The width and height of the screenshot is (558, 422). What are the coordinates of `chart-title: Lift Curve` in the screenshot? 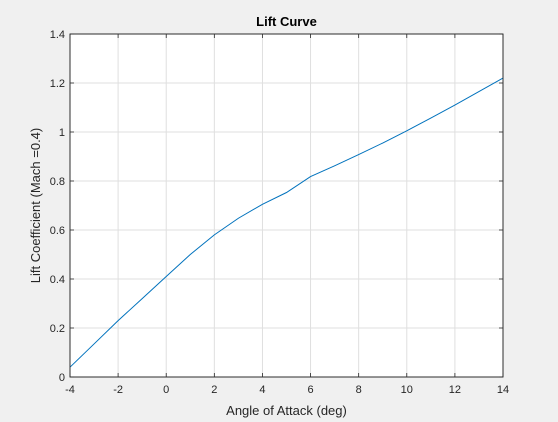 It's located at (286, 21).